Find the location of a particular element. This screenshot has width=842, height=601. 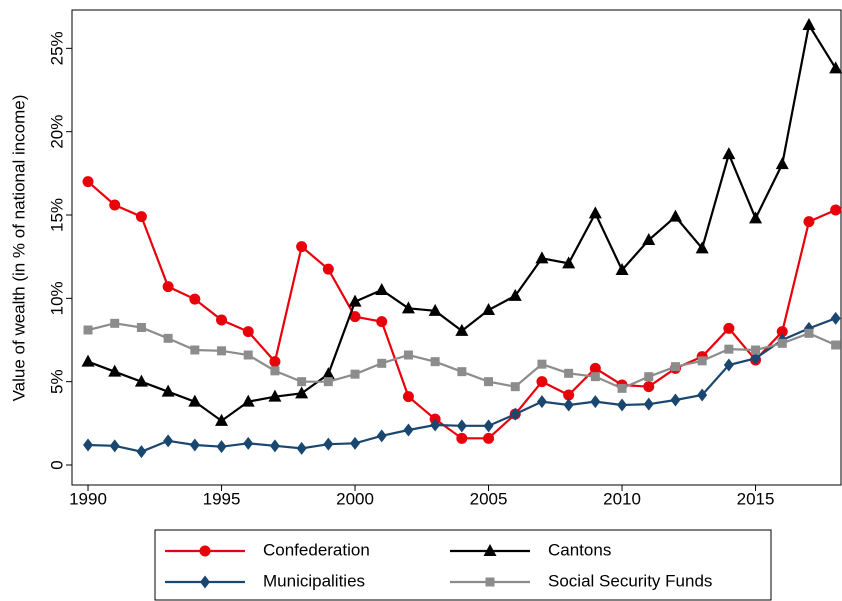

x-tick-label: 1995 is located at coordinates (222, 498).